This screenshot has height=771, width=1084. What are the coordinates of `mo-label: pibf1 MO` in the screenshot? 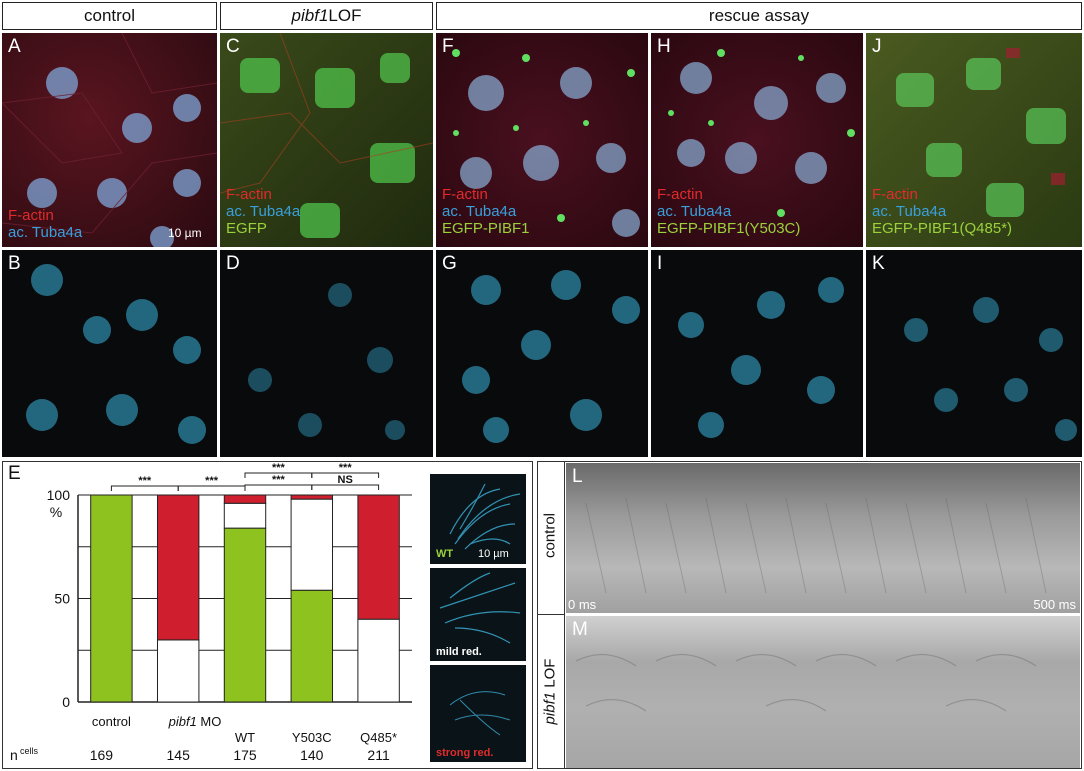 It's located at (195, 721).